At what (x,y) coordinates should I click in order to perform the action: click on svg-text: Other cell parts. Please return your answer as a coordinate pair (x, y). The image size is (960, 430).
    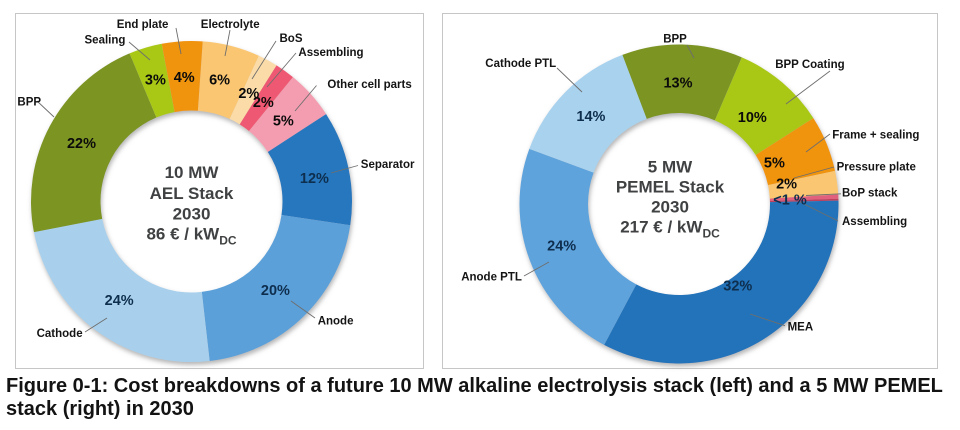
    Looking at the image, I should click on (369, 85).